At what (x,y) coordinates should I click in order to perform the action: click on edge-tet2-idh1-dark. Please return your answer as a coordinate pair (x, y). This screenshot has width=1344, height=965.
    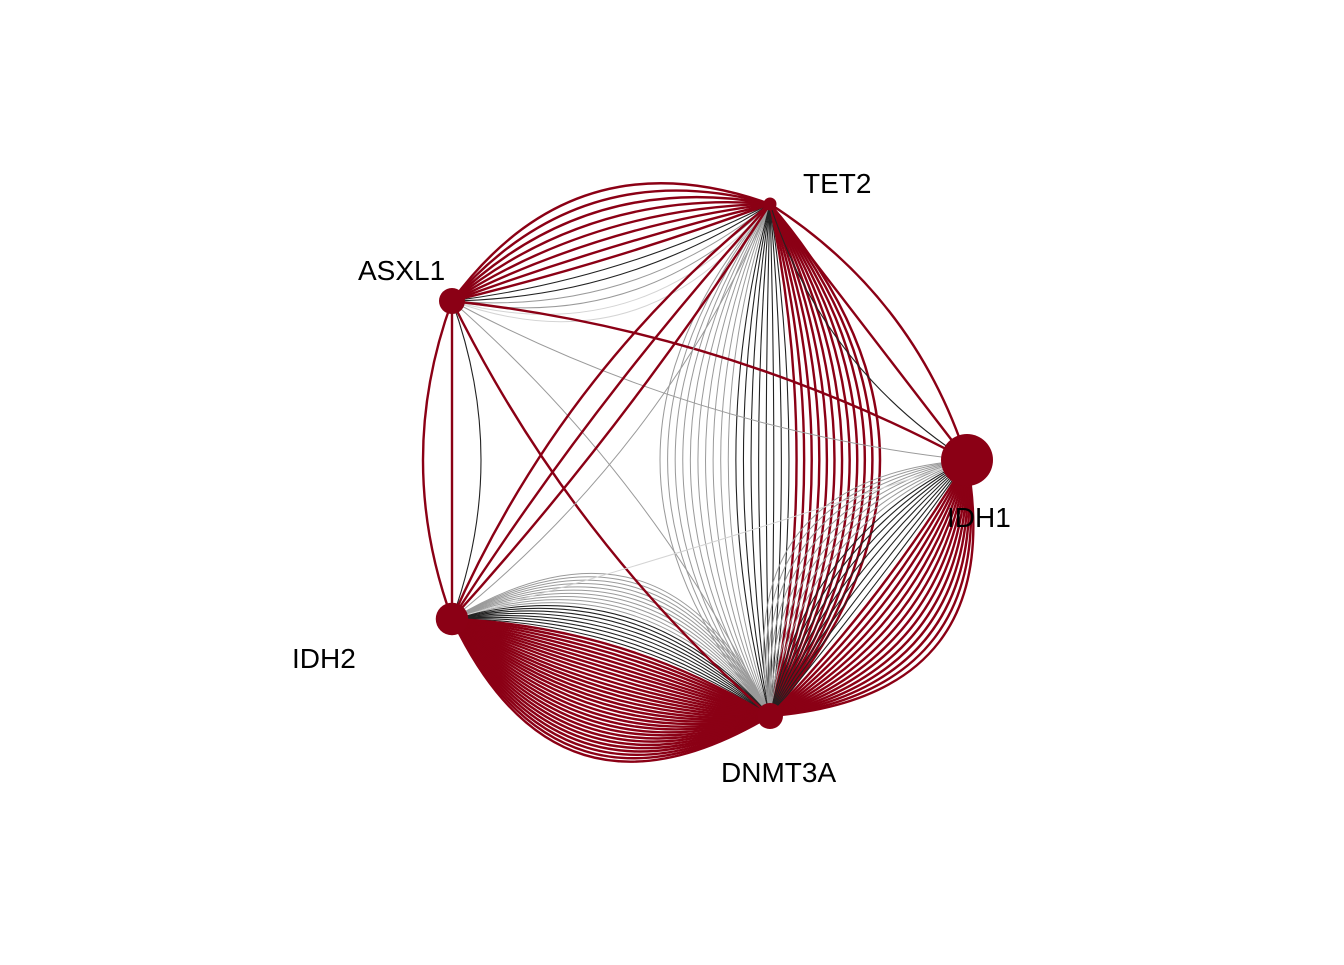
    Looking at the image, I should click on (868, 332).